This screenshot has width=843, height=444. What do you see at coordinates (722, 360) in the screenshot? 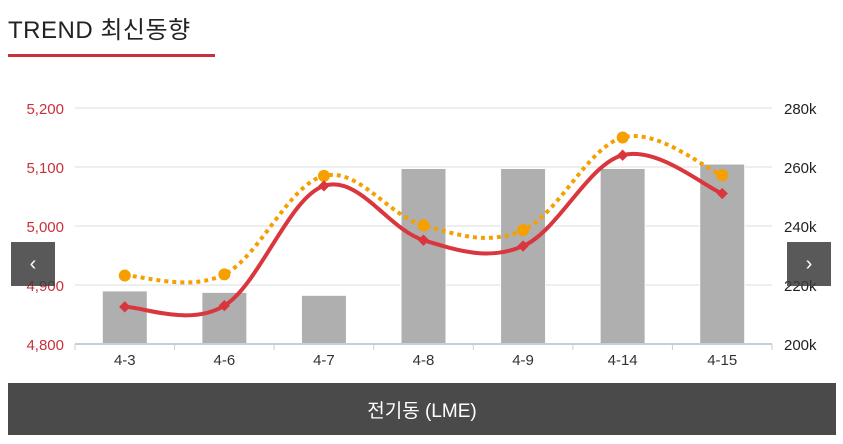
I see `x-tick-label: 4-15` at bounding box center [722, 360].